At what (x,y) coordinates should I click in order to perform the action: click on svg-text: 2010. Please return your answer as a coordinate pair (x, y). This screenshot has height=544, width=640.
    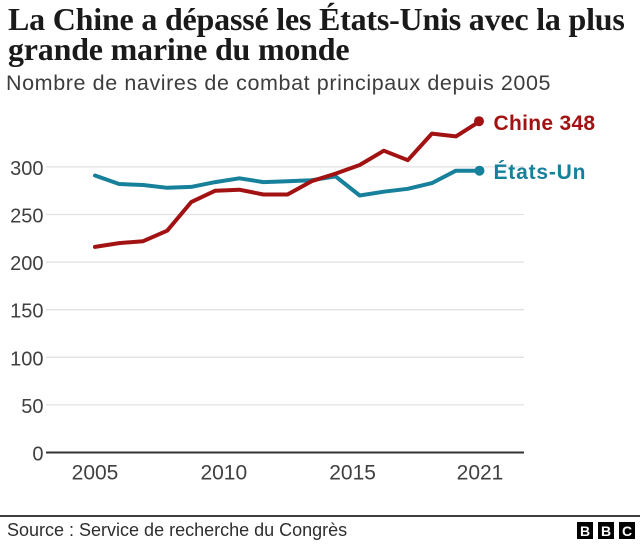
    Looking at the image, I should click on (223, 473).